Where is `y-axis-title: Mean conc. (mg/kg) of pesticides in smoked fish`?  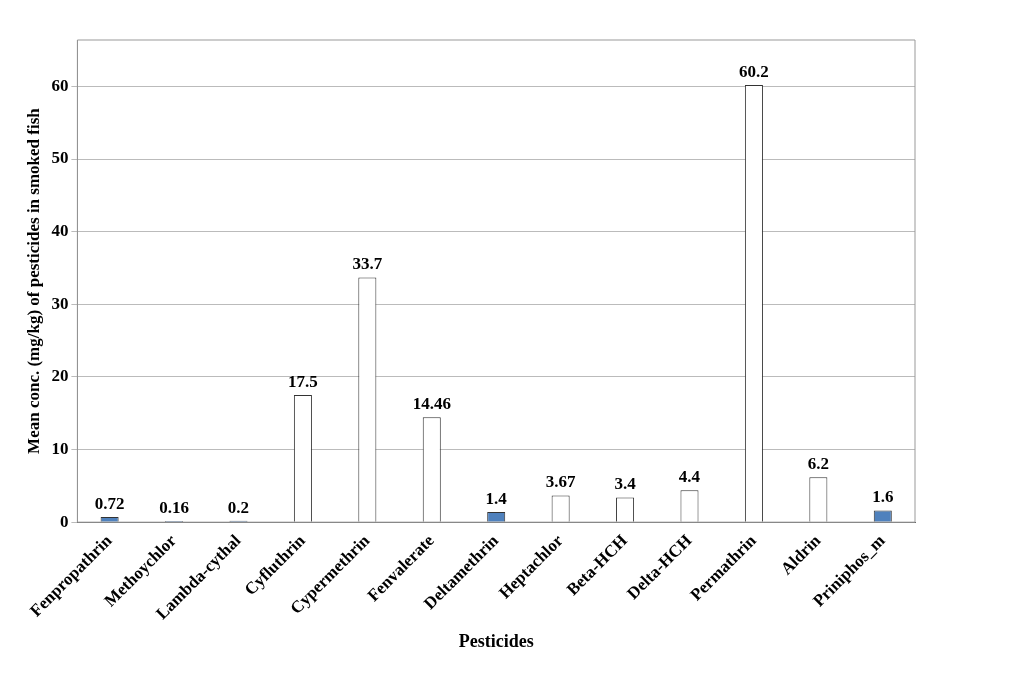 y-axis-title: Mean conc. (mg/kg) of pesticides in smoked fish is located at coordinates (33, 280).